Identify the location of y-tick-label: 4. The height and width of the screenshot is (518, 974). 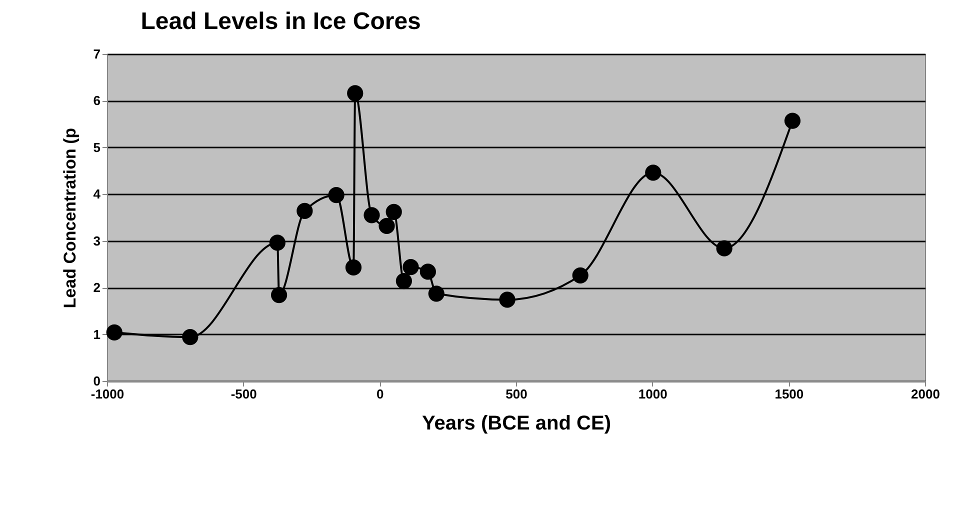
(97, 194).